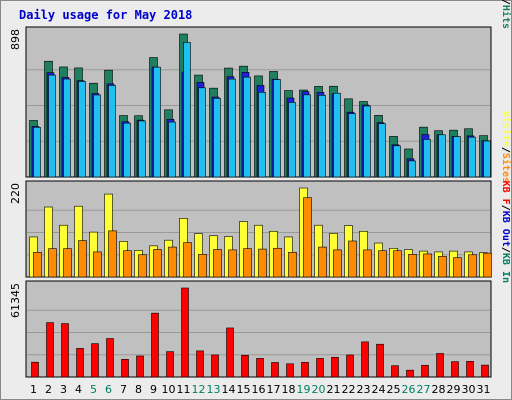  What do you see at coordinates (424, 389) in the screenshot?
I see `x-tick-label: 27` at bounding box center [424, 389].